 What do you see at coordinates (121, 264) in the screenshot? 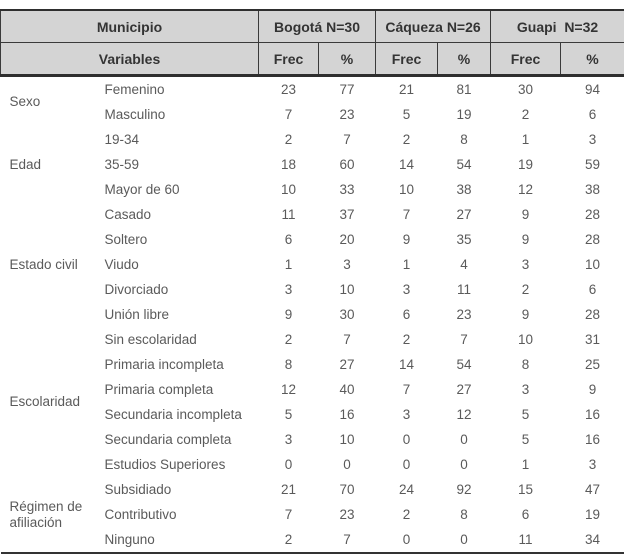
I see `variable-label: Viudo` at bounding box center [121, 264].